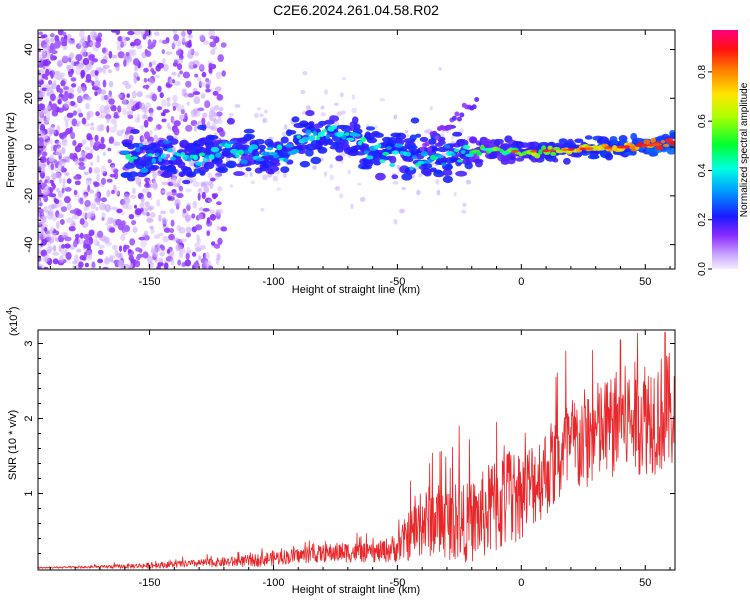  Describe the element at coordinates (29, 418) in the screenshot. I see `snr-ytick-label: 2` at that location.